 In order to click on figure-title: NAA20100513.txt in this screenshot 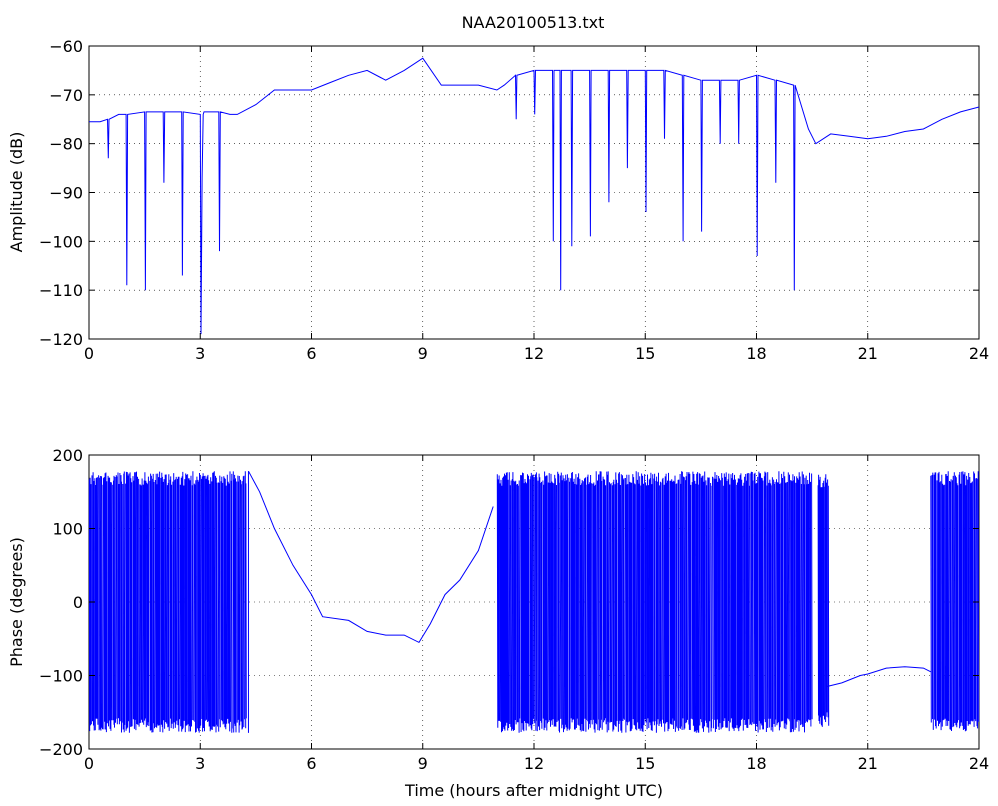, I will do `click(533, 22)`.